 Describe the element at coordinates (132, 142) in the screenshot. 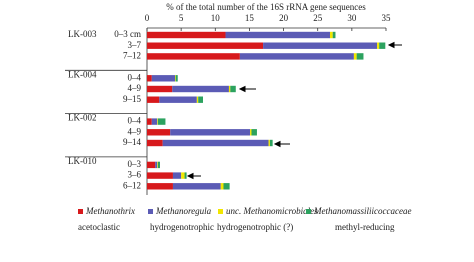

I see `category-label: 9–14` at that location.